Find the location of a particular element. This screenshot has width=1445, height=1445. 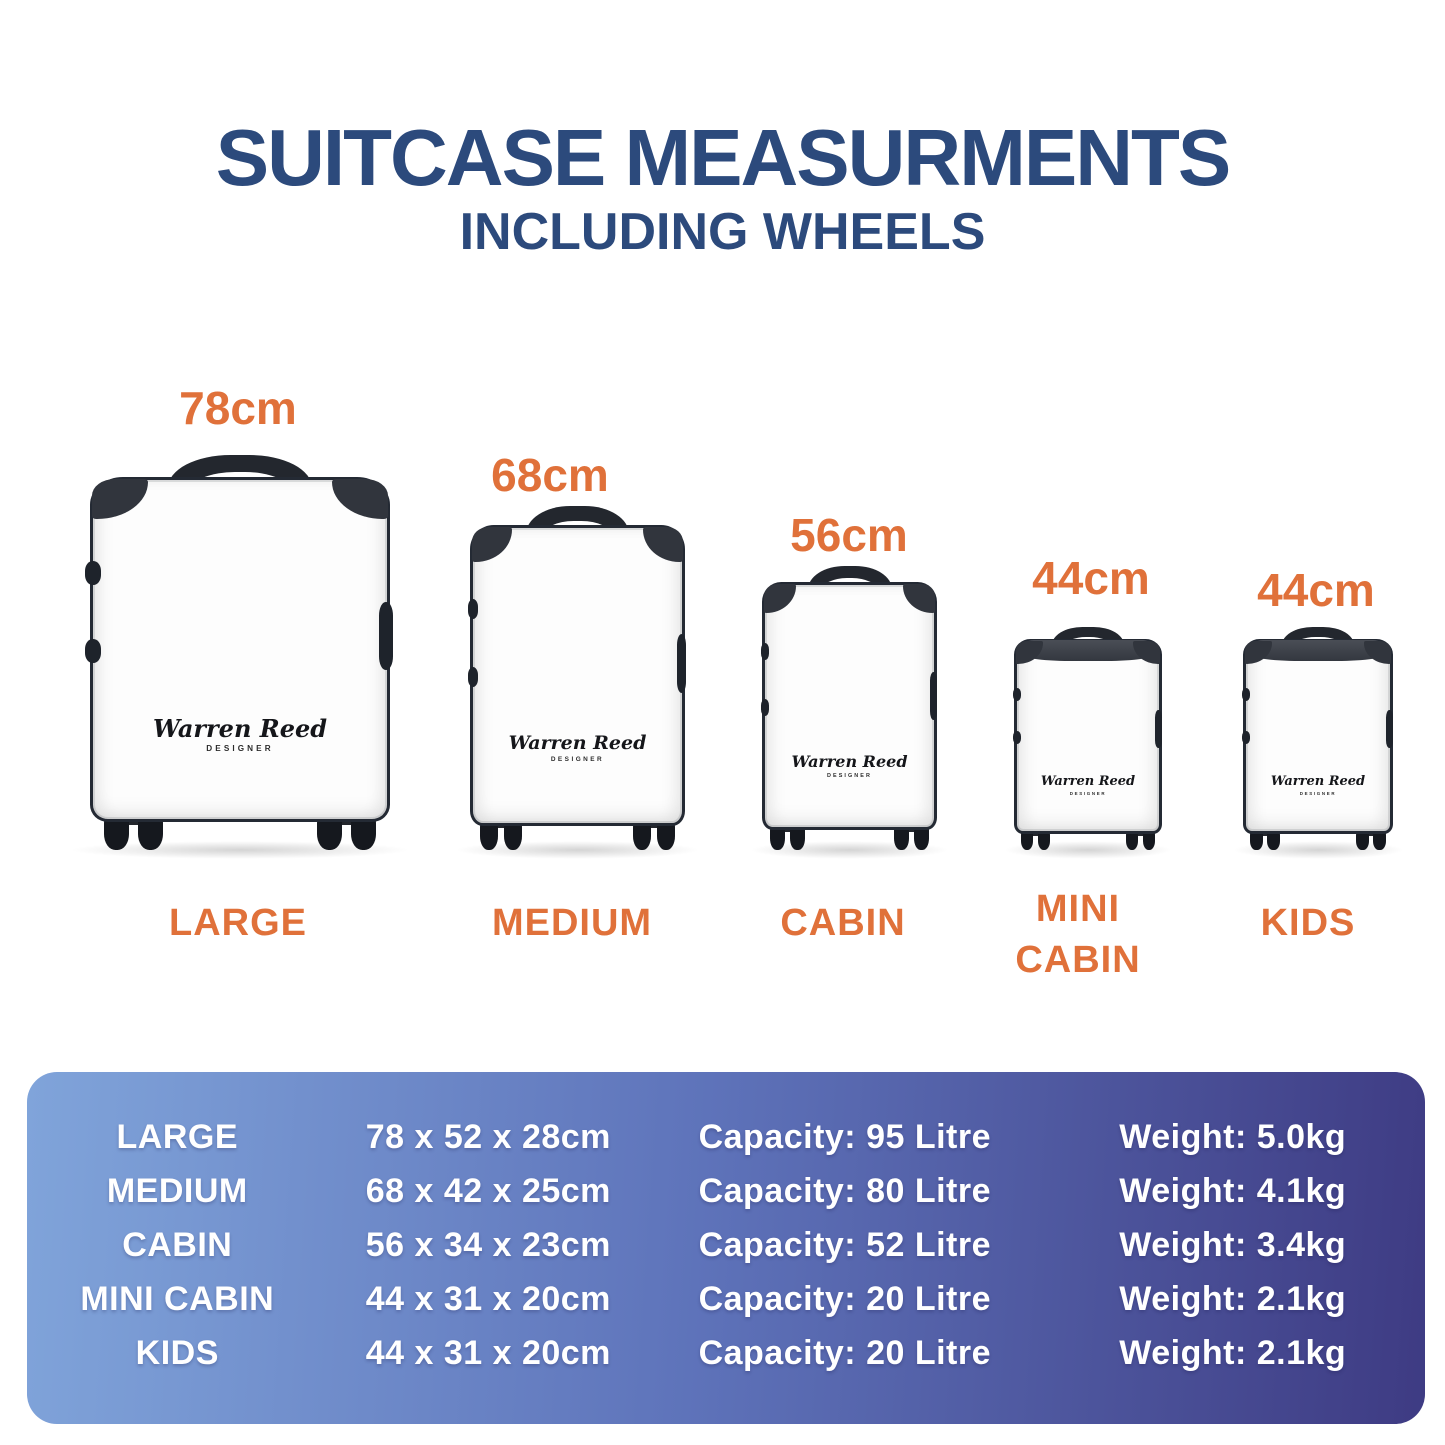

capacity-cell: Capacity: 80 Litre is located at coordinates (845, 1190).